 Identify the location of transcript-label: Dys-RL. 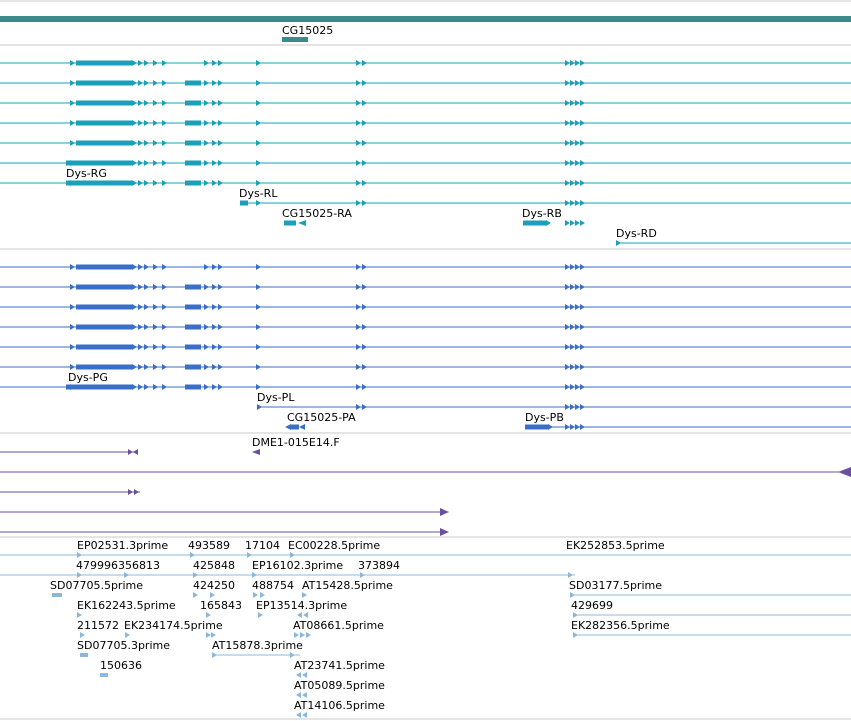
(258, 193).